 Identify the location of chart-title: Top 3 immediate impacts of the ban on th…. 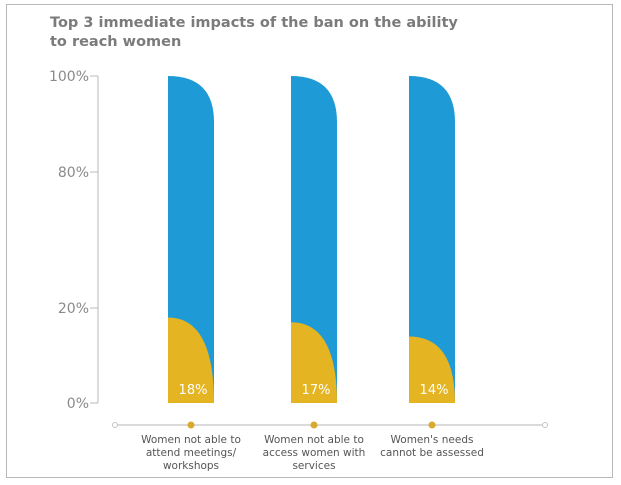
(254, 32).